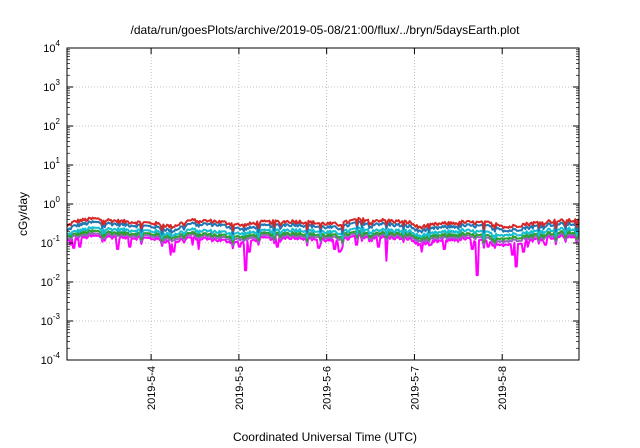 This screenshot has height=448, width=640. Describe the element at coordinates (240, 388) in the screenshot. I see `x-tick-label: 2019-5-5` at that location.